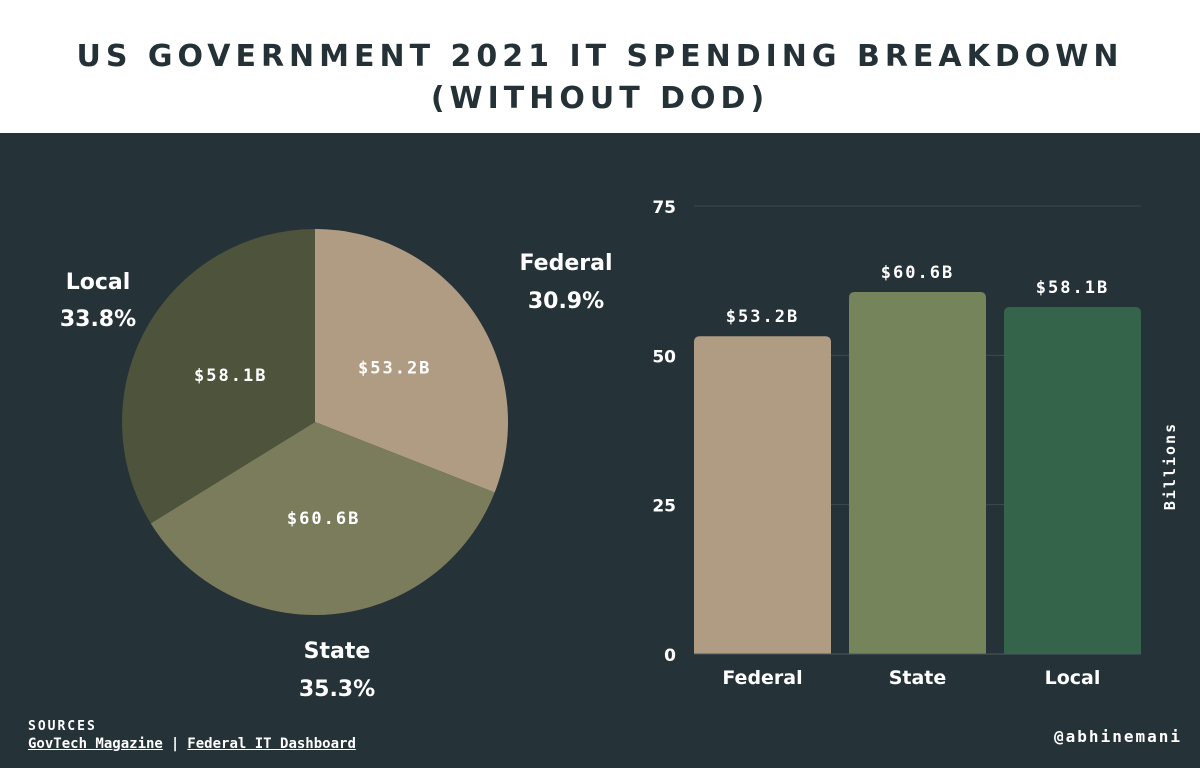 The width and height of the screenshot is (1200, 768). I want to click on source-link-federal-it-dashboard: Federal IT Dashboard, so click(271, 744).